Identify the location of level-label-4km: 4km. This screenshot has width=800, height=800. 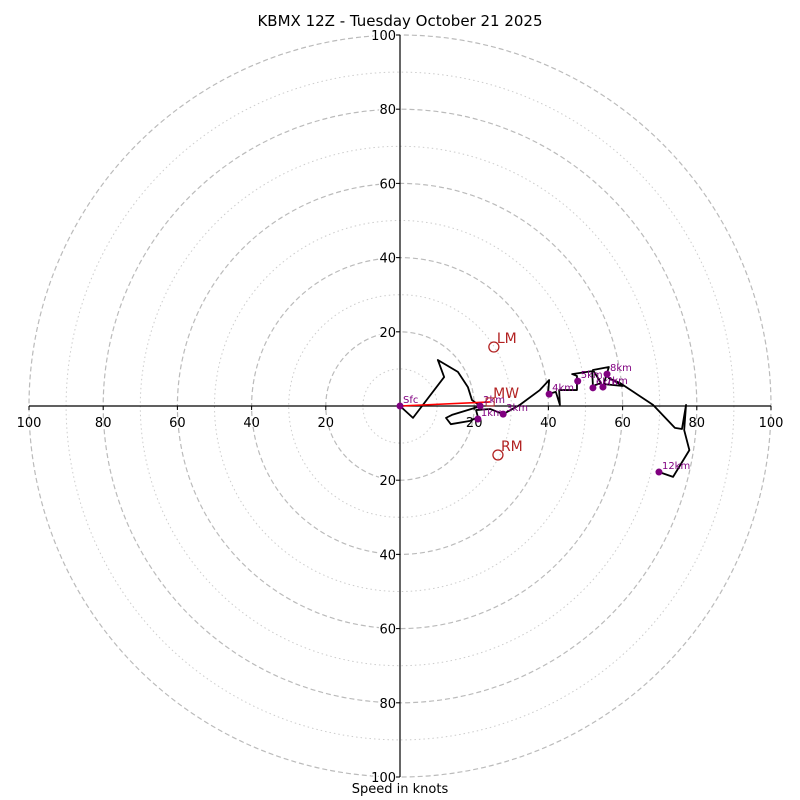
(563, 388).